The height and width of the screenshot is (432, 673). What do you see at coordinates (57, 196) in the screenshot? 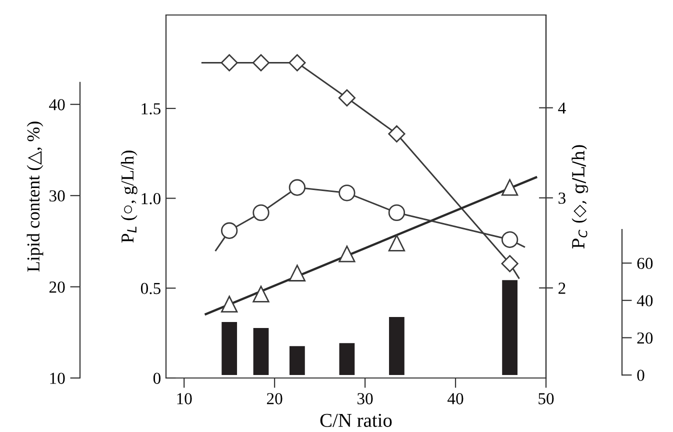
I see `y3-tick-label: 30` at bounding box center [57, 196].